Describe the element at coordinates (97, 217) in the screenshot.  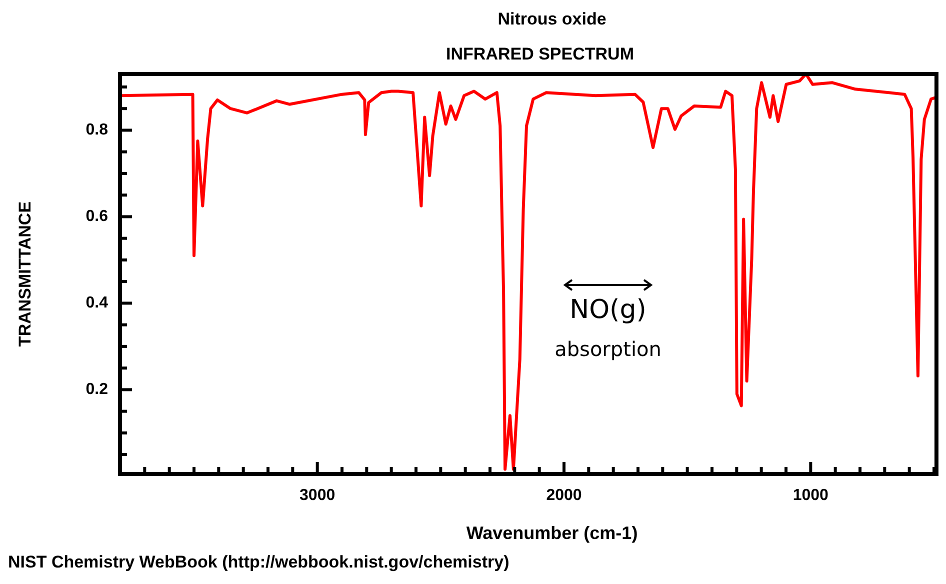
I see `y-tick-label: 0.6` at that location.